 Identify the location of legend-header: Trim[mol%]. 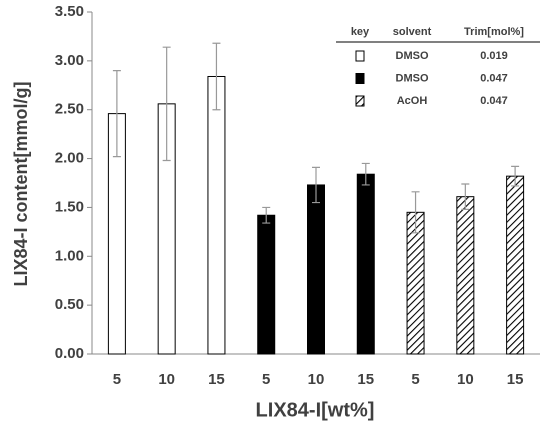
(494, 32).